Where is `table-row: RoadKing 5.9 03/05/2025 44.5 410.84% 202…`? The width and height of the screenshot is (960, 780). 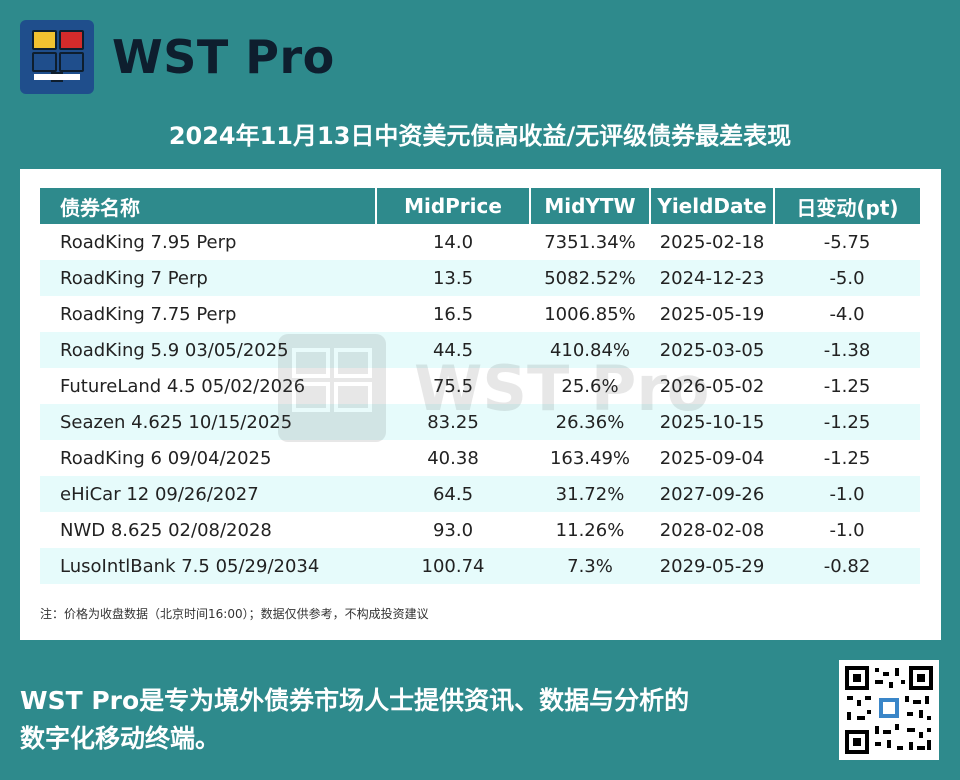 table-row: RoadKing 5.9 03/05/2025 44.5 410.84% 202… is located at coordinates (480, 350).